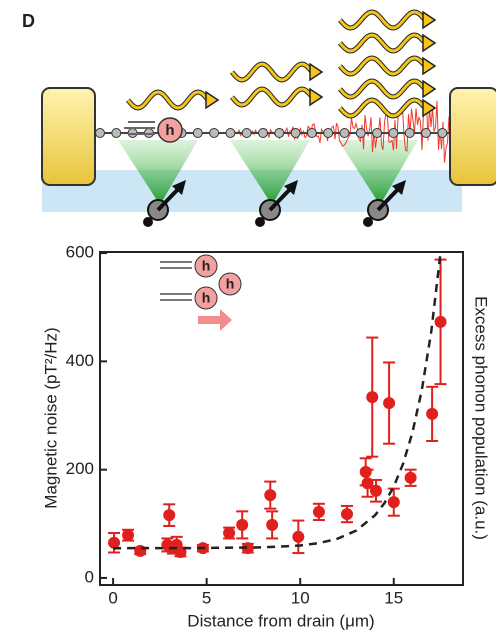  What do you see at coordinates (393, 597) in the screenshot?
I see `x-tick-label: 15` at bounding box center [393, 597].